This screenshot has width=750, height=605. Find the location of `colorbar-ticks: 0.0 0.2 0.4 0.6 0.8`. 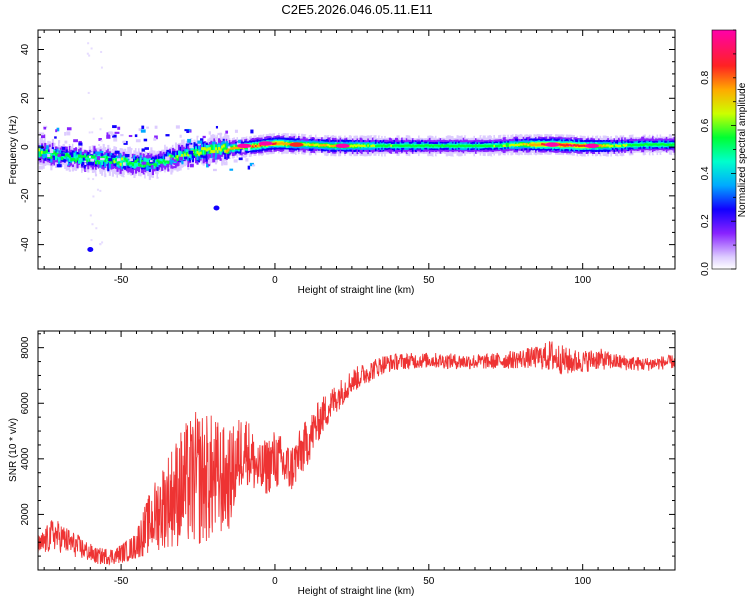

colorbar-ticks: 0.0 0.2 0.4 0.6 0.8 is located at coordinates (718, 152).